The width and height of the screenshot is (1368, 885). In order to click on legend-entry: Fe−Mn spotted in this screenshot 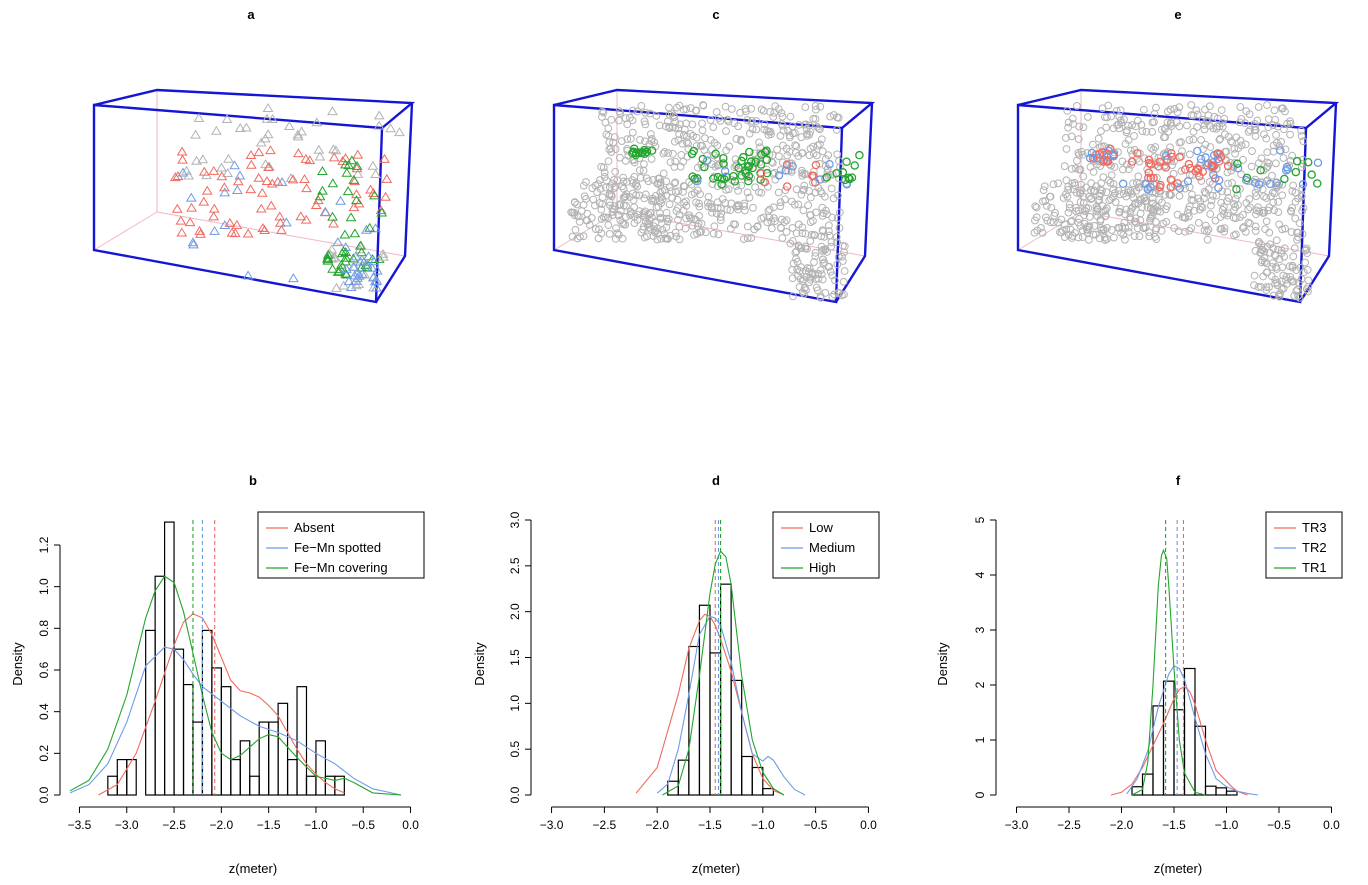, I will do `click(337, 547)`.